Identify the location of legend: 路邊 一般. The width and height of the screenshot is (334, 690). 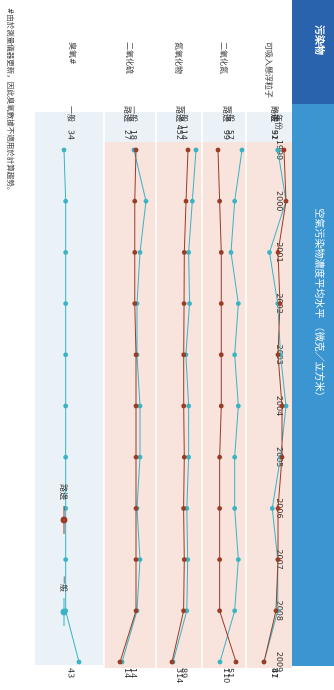
(64, 555).